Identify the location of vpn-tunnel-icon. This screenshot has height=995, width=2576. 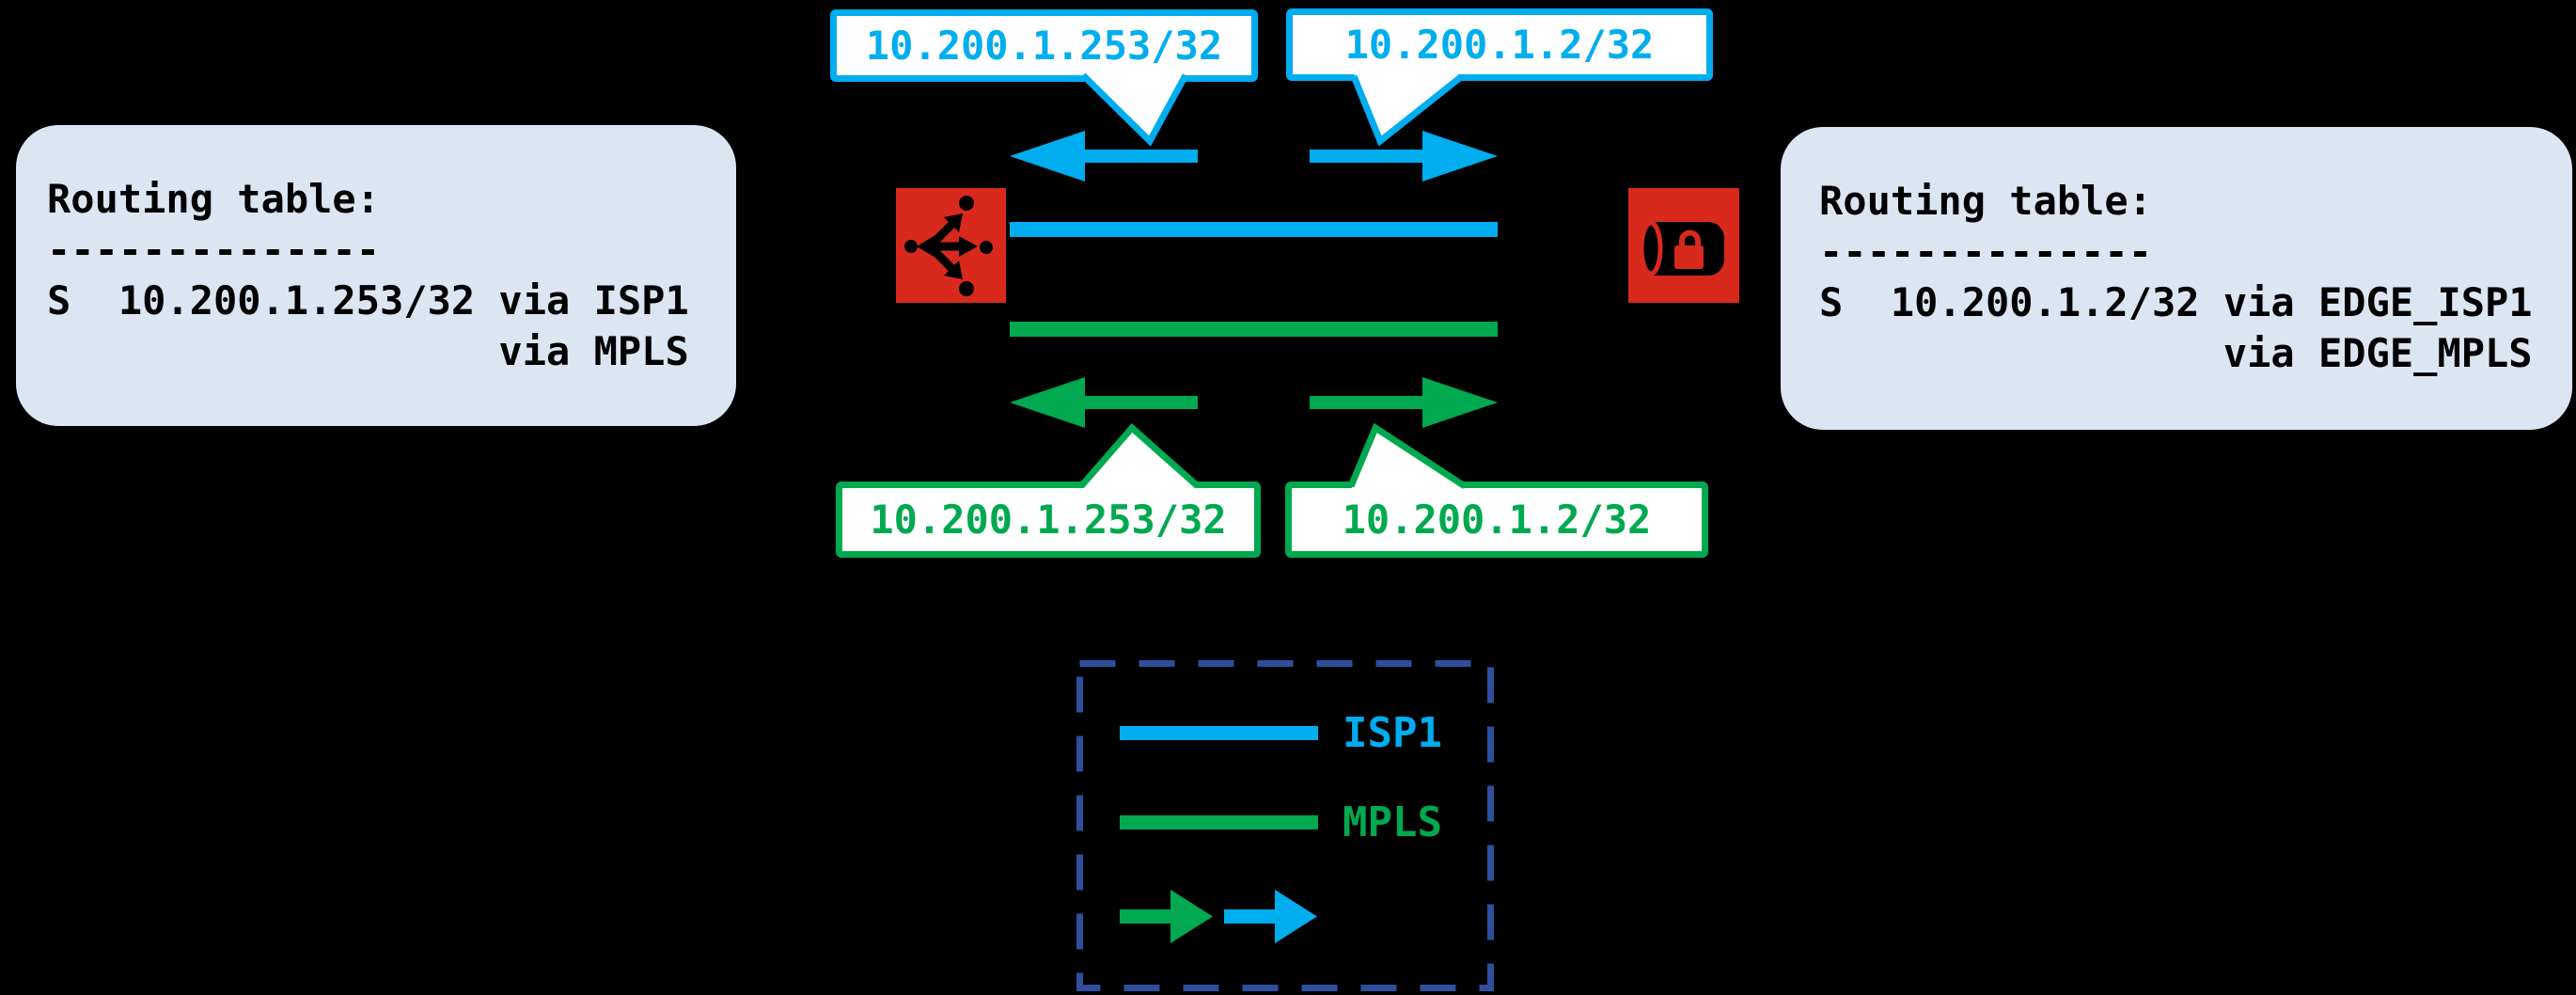
(1684, 245).